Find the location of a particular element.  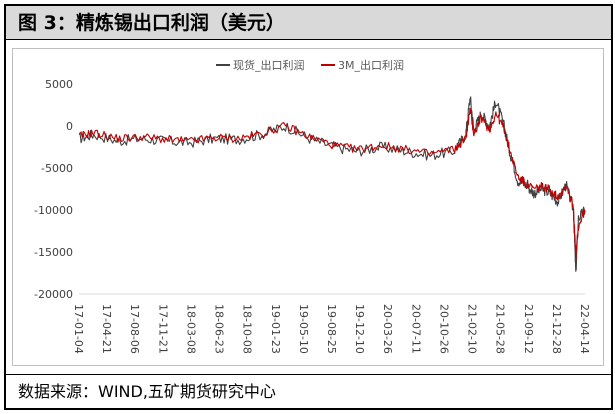

legend-label: 3M_出口利润 is located at coordinates (371, 65).